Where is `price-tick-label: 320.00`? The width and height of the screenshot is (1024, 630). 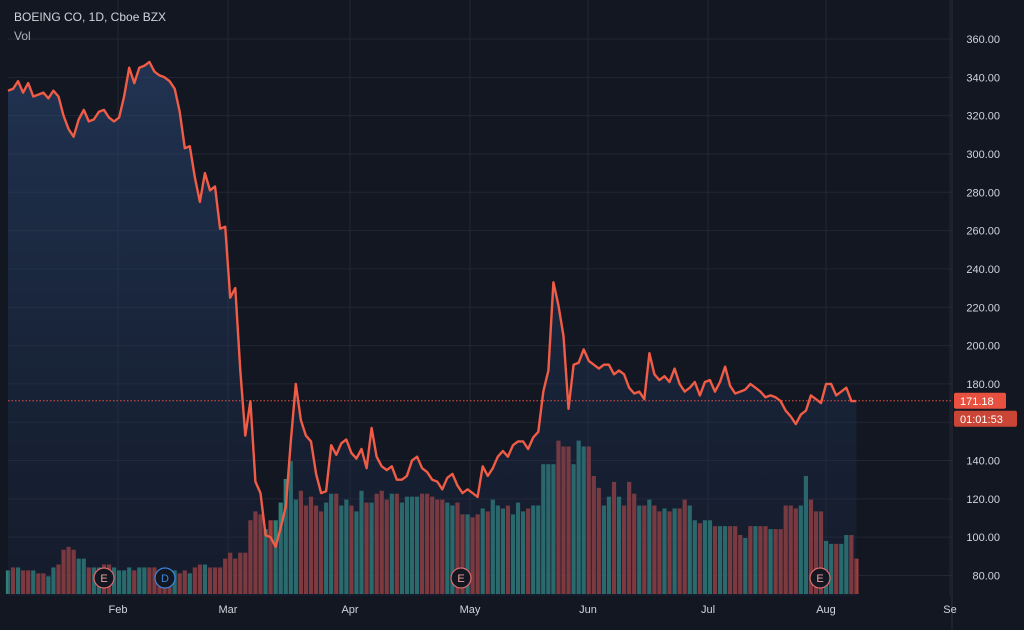 price-tick-label: 320.00 is located at coordinates (983, 117).